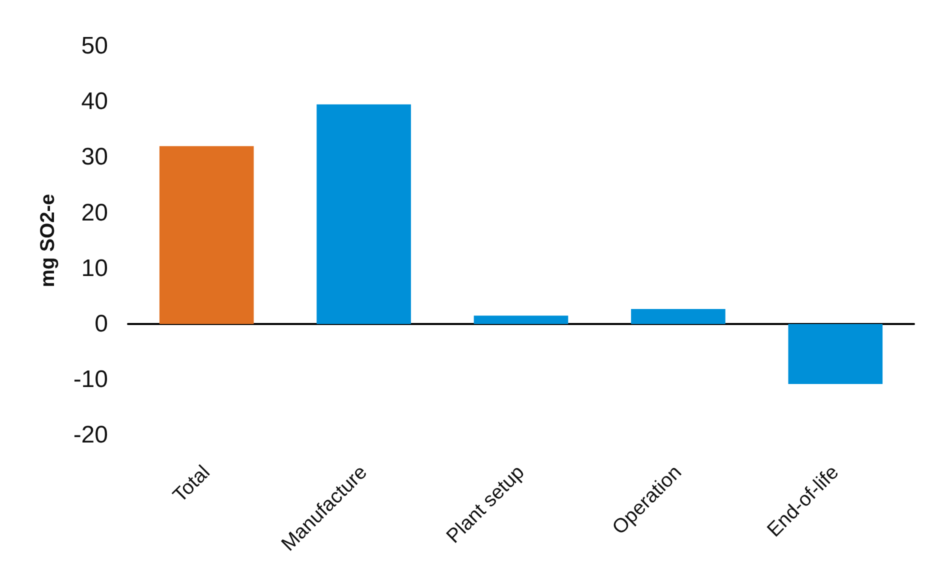 The height and width of the screenshot is (565, 942). What do you see at coordinates (101, 324) in the screenshot?
I see `y-tick-label: 0` at bounding box center [101, 324].